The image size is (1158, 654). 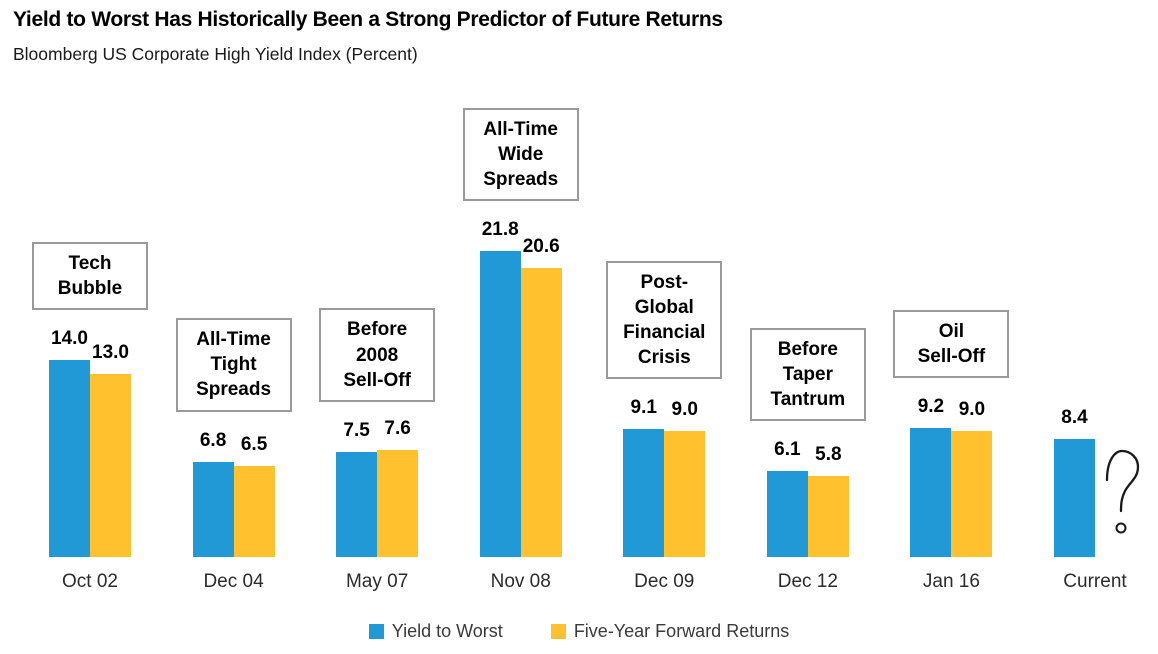 I want to click on legend-swatch-yellow-icon, so click(x=558, y=631).